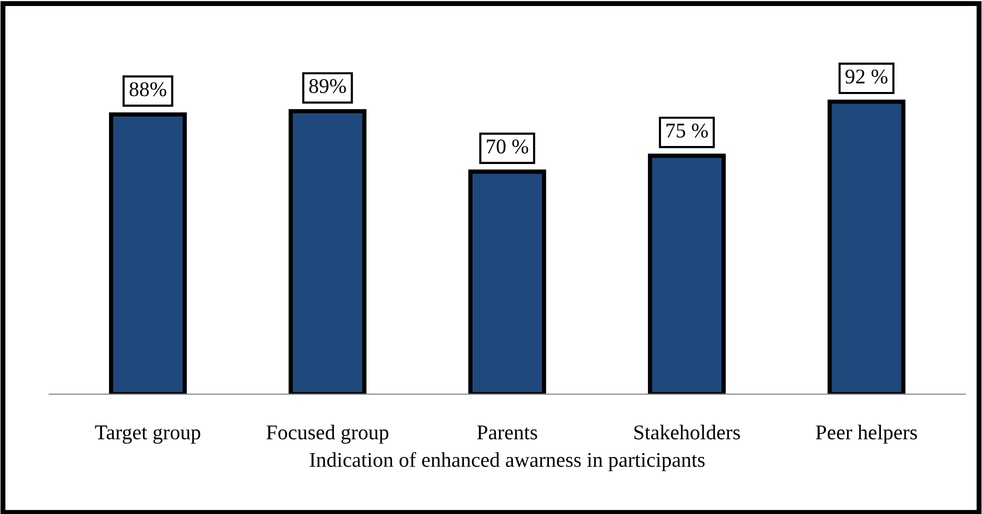 Image resolution: width=982 pixels, height=514 pixels. I want to click on data-label: 88%, so click(148, 89).